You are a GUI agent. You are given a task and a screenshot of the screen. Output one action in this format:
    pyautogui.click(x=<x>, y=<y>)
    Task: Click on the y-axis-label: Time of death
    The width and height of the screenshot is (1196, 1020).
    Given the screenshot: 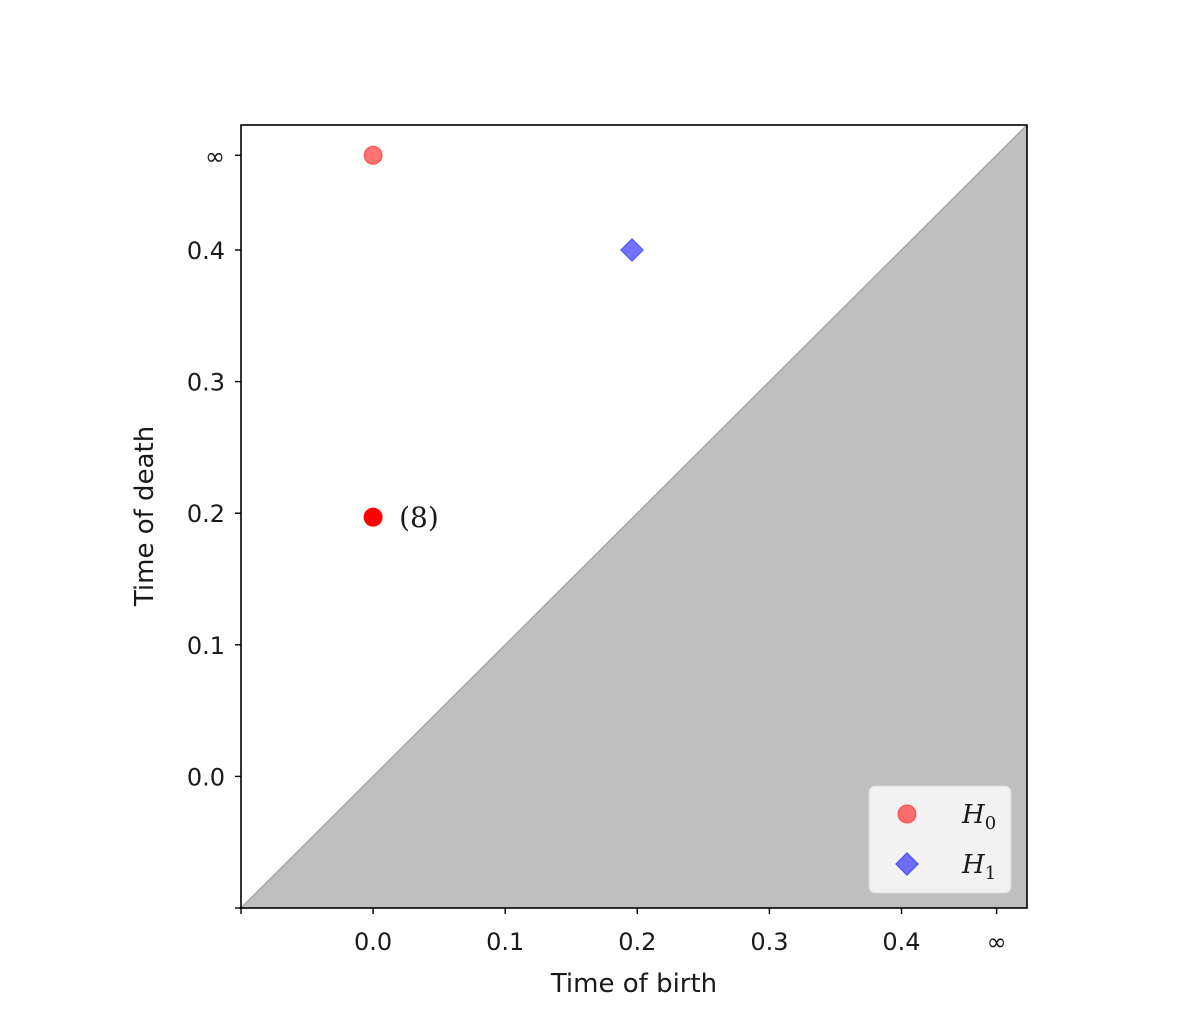 What is the action you would take?
    pyautogui.click(x=145, y=516)
    